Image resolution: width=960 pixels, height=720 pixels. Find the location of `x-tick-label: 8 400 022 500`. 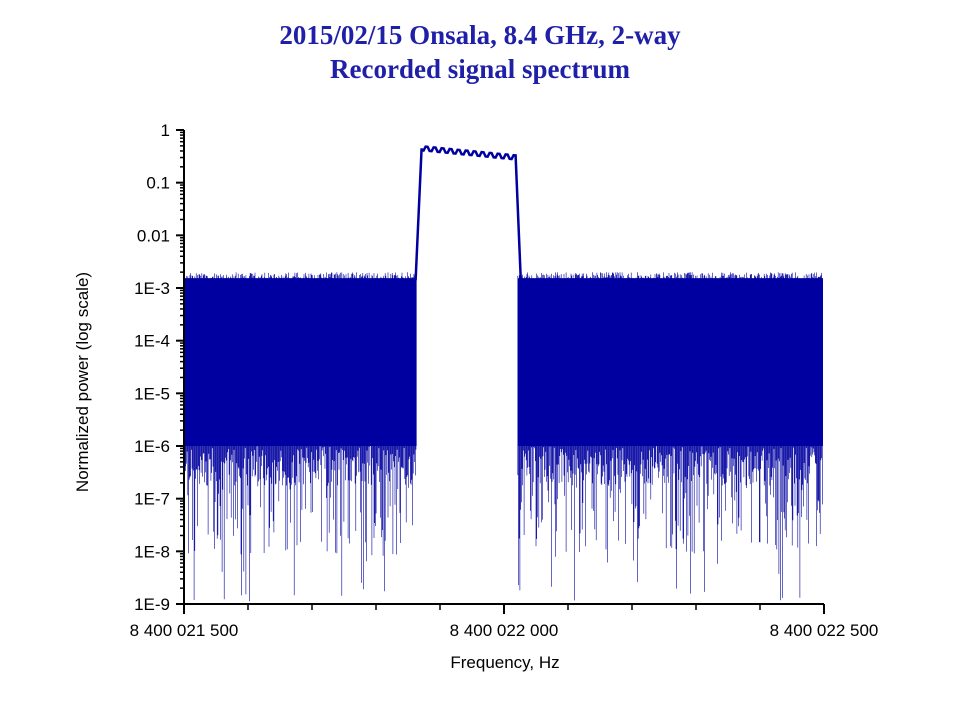

x-tick-label: 8 400 022 500 is located at coordinates (824, 630).